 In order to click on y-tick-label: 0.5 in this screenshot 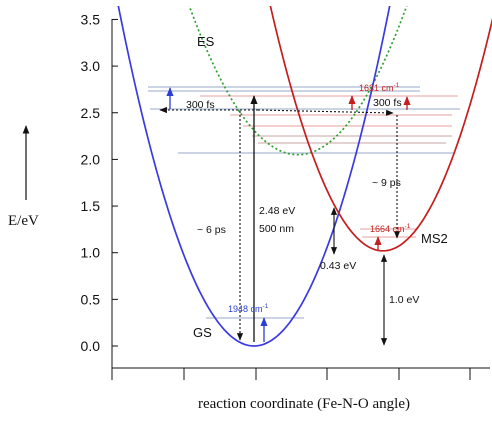, I will do `click(91, 299)`.